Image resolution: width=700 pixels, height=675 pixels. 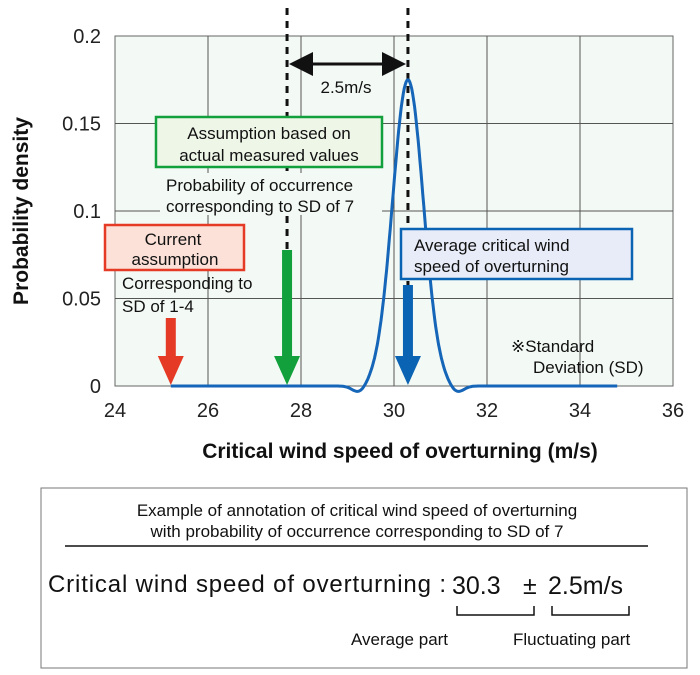 What do you see at coordinates (585, 586) in the screenshot?
I see `example-fluct: 2.5m/s` at bounding box center [585, 586].